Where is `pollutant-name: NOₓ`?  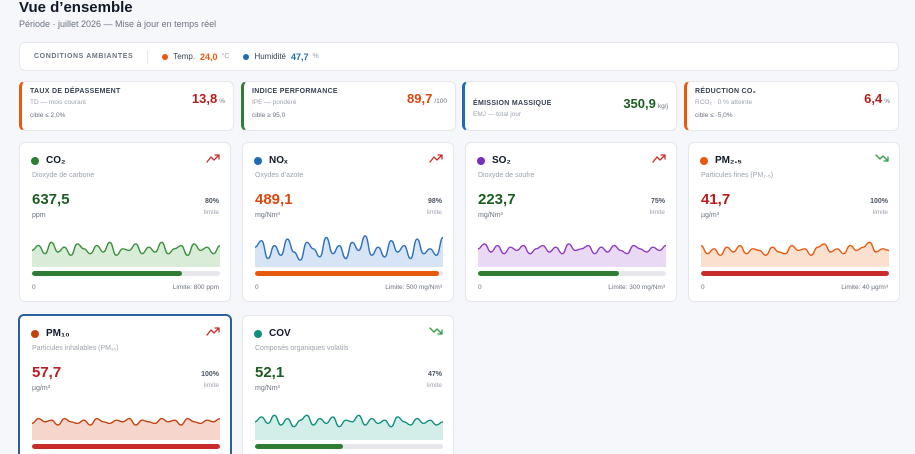 pollutant-name: NOₓ is located at coordinates (278, 160).